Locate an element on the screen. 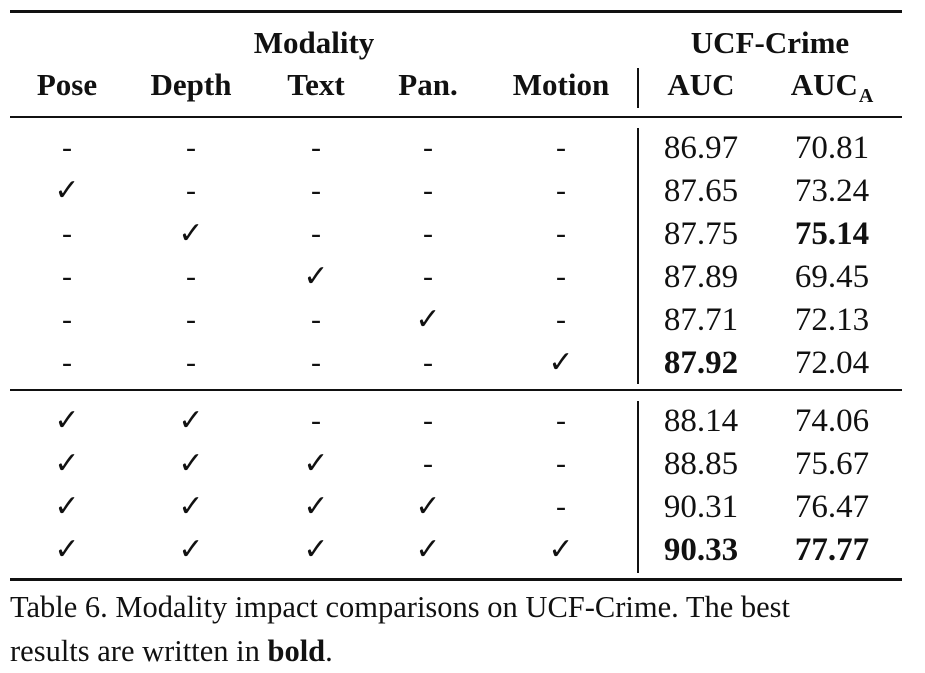  auc-value: 88.14 is located at coordinates (701, 421).